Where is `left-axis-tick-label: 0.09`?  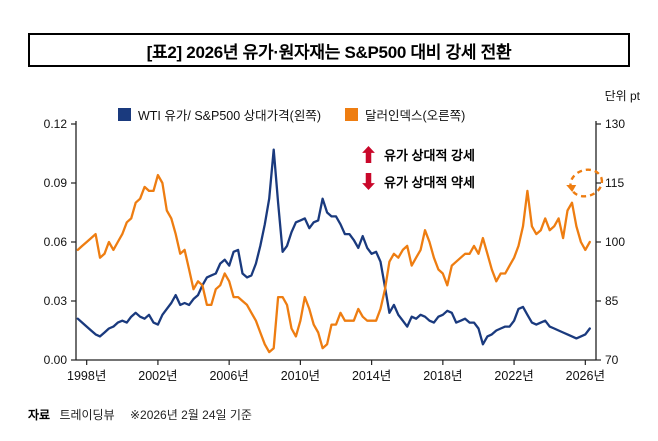 left-axis-tick-label: 0.09 is located at coordinates (56, 183).